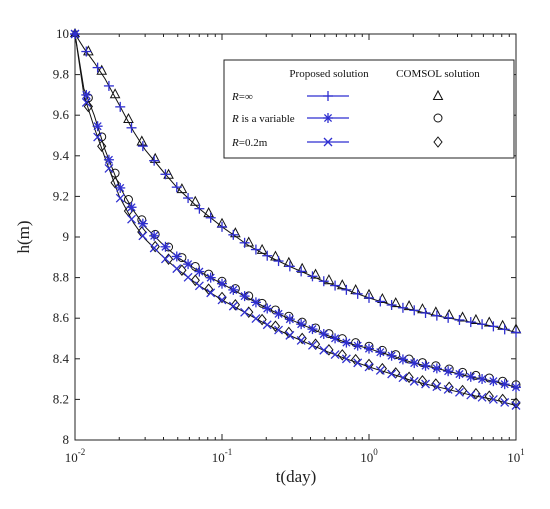 Image resolution: width=550 pixels, height=509 pixels. What do you see at coordinates (263, 119) in the screenshot?
I see `legend-label: R is a variable` at bounding box center [263, 119].